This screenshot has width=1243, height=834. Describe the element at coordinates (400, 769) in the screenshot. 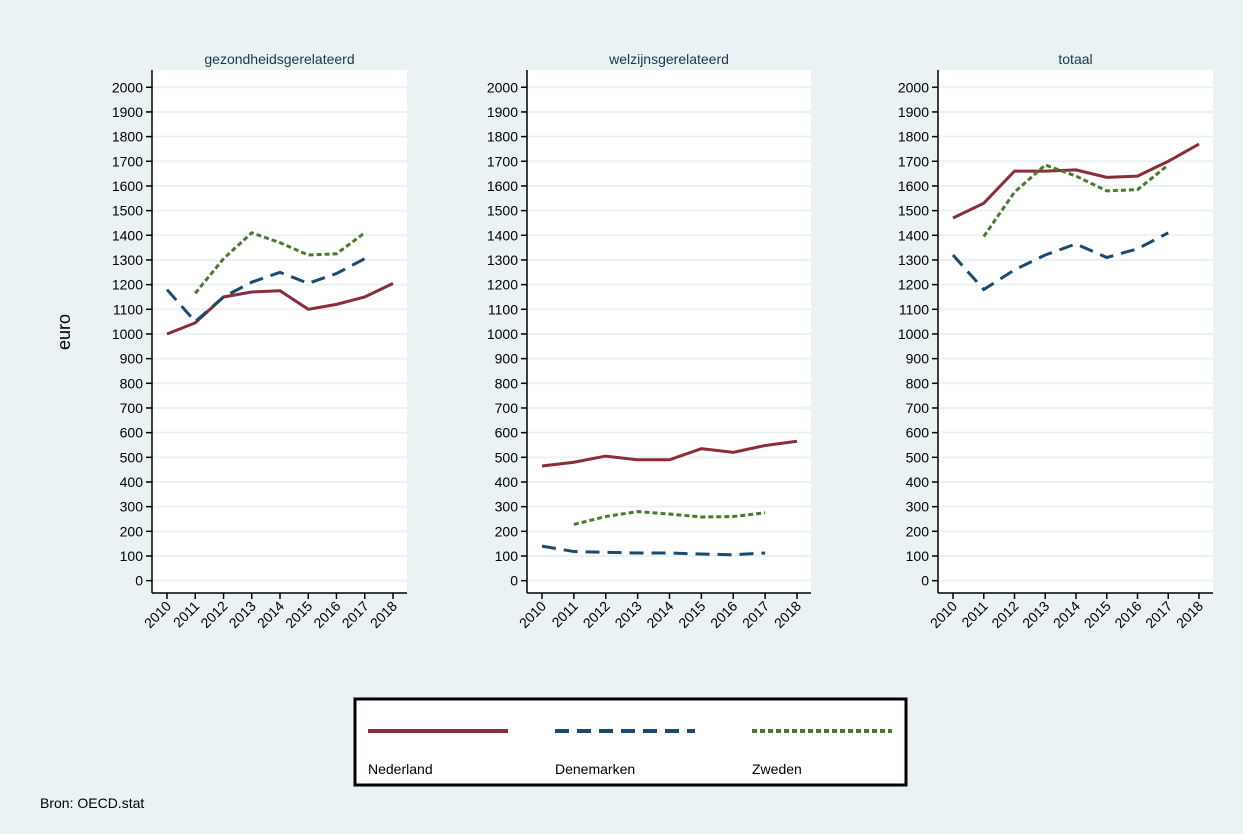

I see `legend-label: Nederland` at that location.